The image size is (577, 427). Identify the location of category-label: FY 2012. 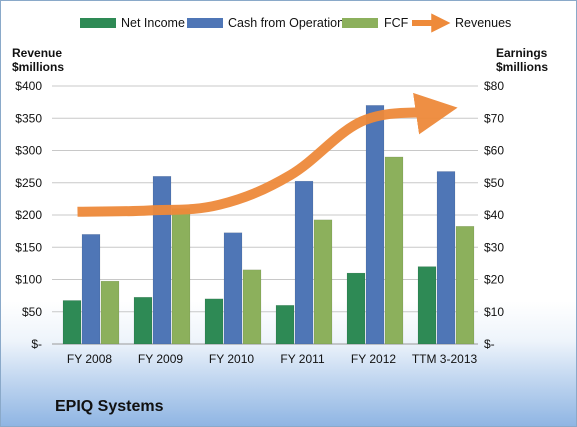
(373, 359).